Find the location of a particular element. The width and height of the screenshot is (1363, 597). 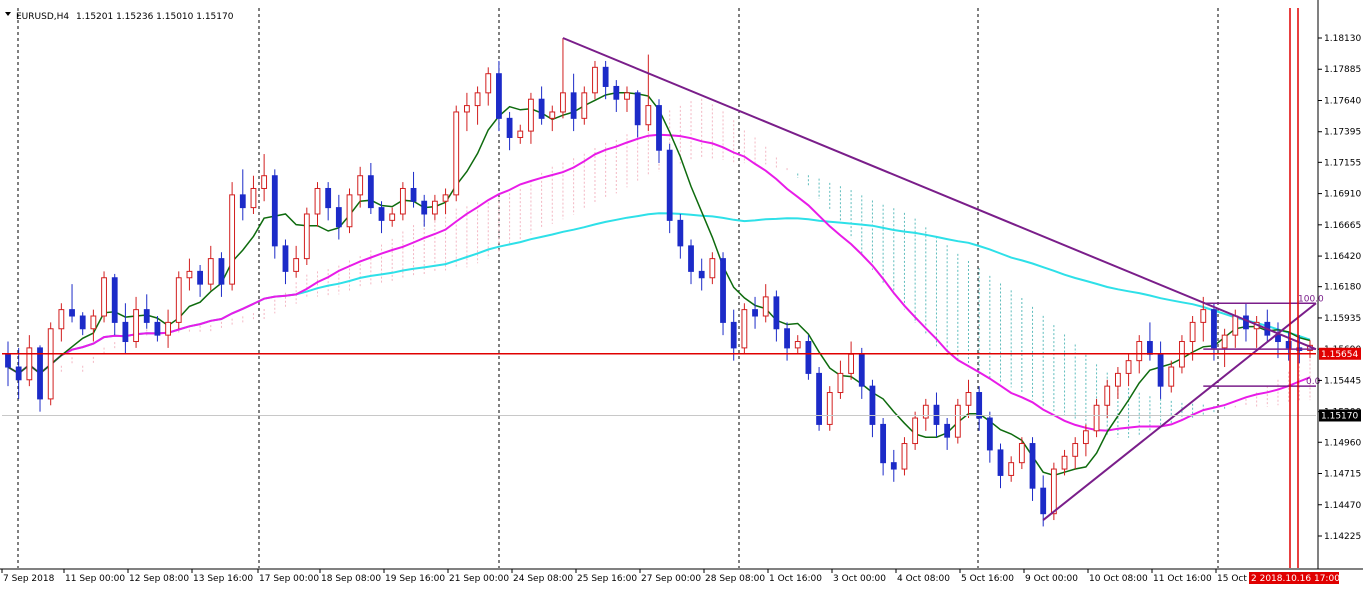

dropdown-arrow-icon is located at coordinates (8, 14).